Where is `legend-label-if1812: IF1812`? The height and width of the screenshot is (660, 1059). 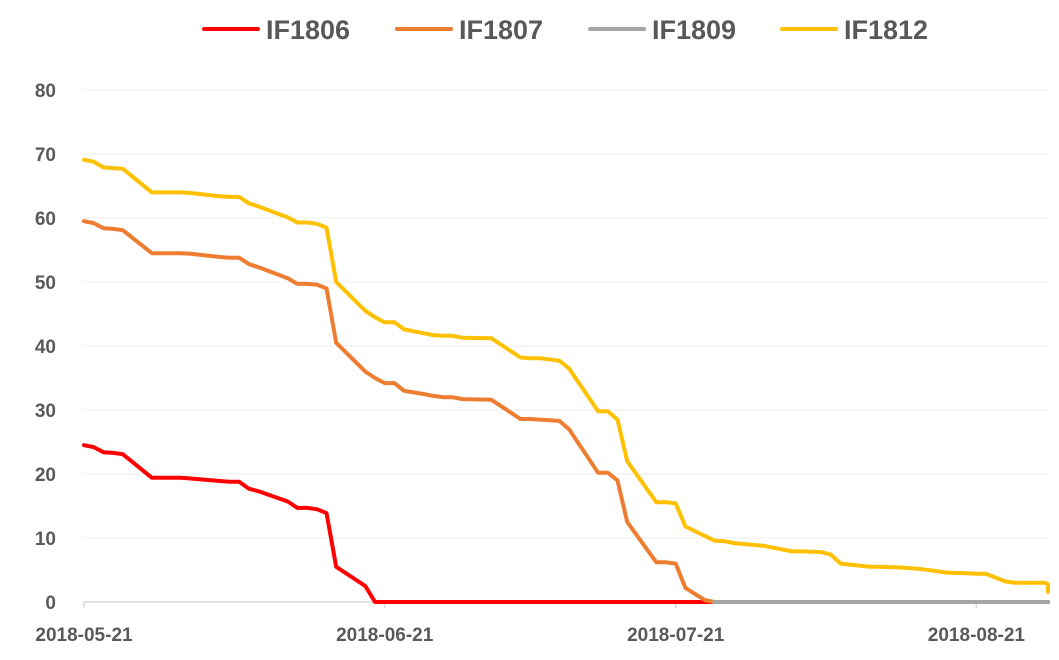
legend-label-if1812: IF1812 is located at coordinates (886, 30).